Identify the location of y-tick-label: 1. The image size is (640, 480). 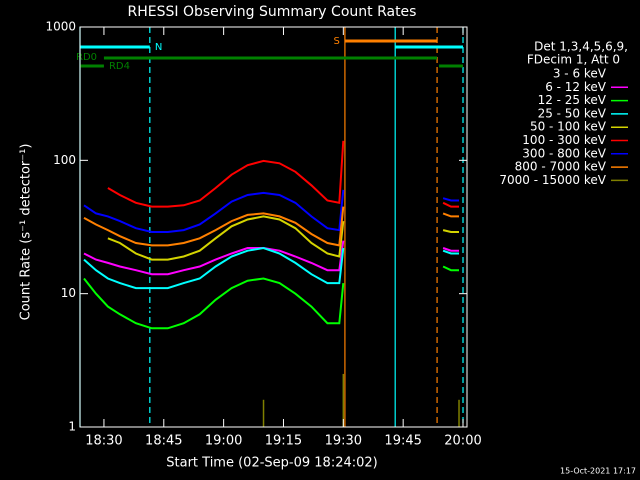
(72, 427).